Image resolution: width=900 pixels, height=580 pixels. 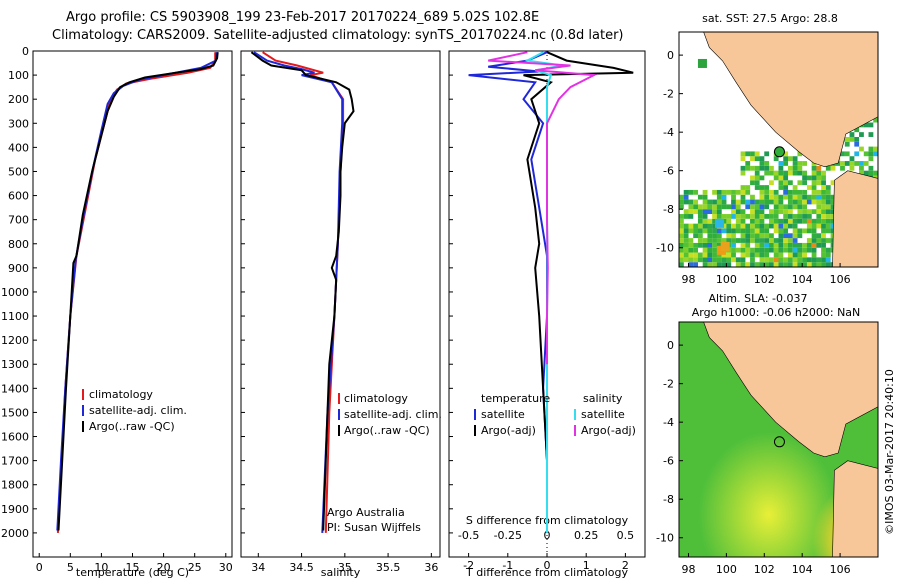 What do you see at coordinates (764, 279) in the screenshot?
I see `sst-xtick-label: 102` at bounding box center [764, 279].